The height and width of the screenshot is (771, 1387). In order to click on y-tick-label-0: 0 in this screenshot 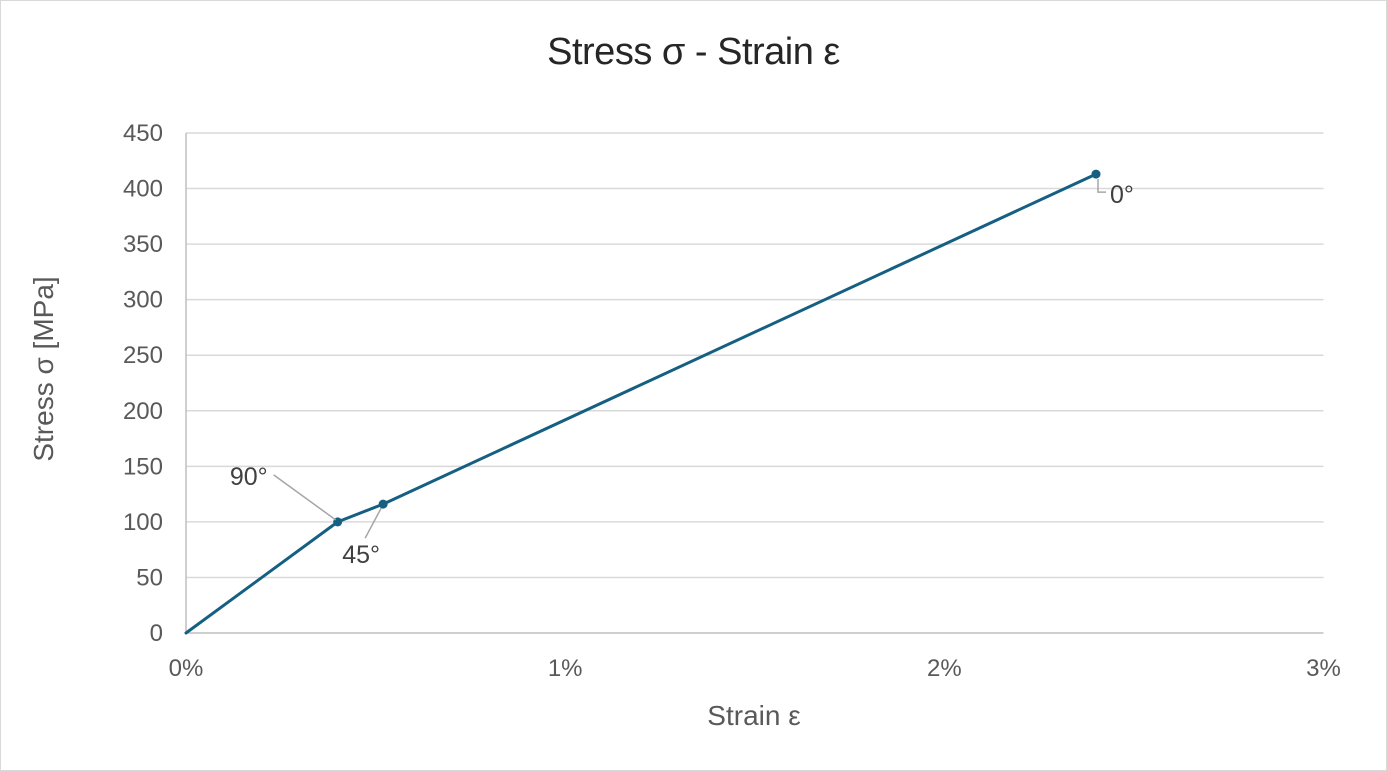, I will do `click(156, 633)`.